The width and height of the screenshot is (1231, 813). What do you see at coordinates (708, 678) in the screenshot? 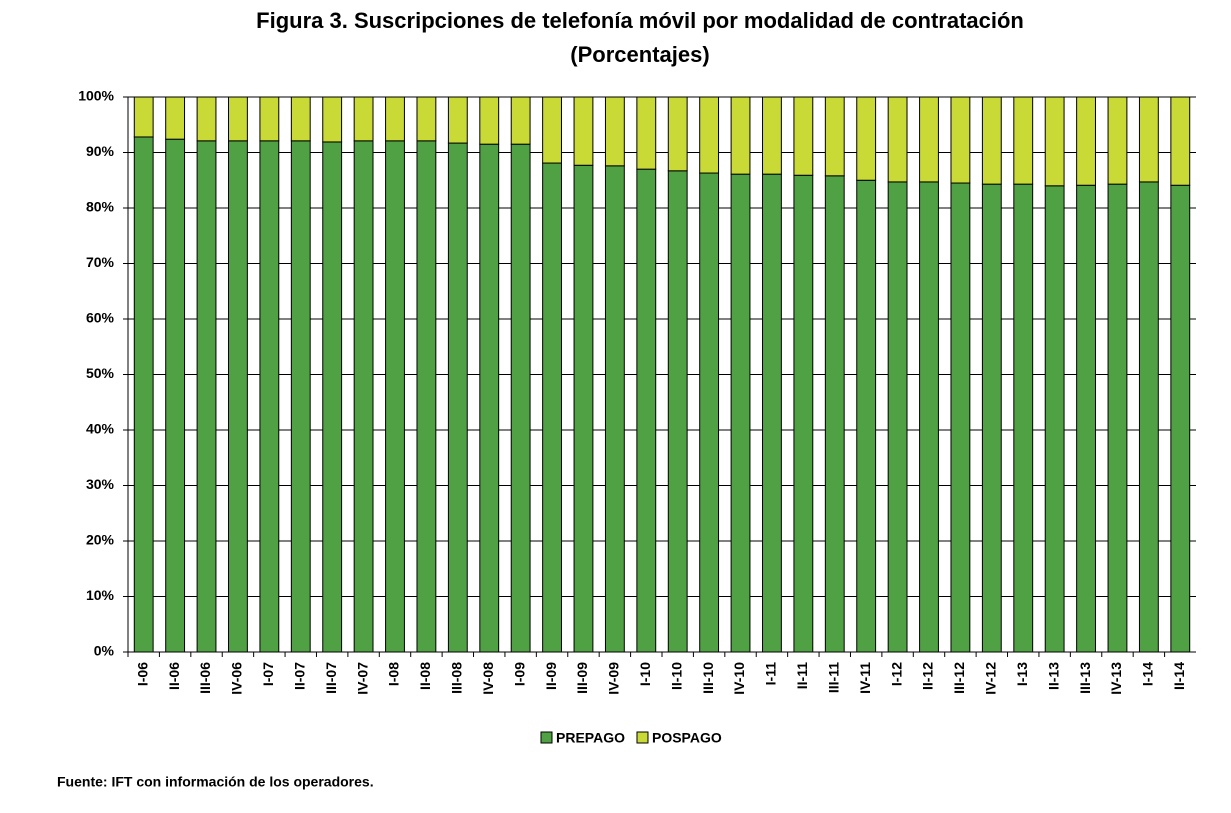
I see `x-tick-label: III-10` at bounding box center [708, 678].